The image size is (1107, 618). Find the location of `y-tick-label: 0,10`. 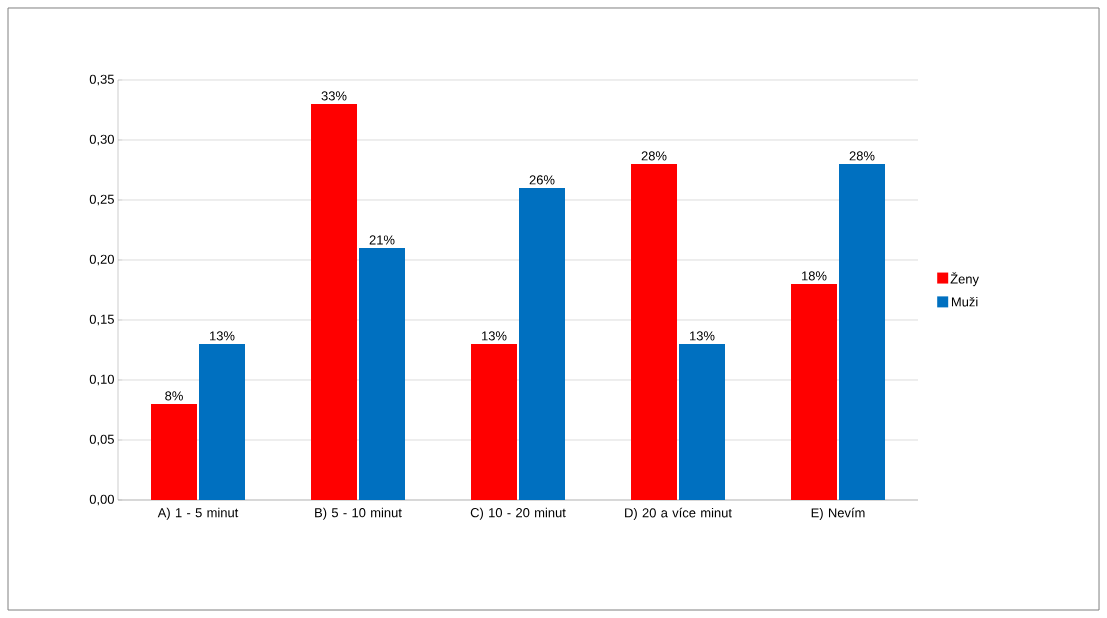

y-tick-label: 0,10 is located at coordinates (101, 380).